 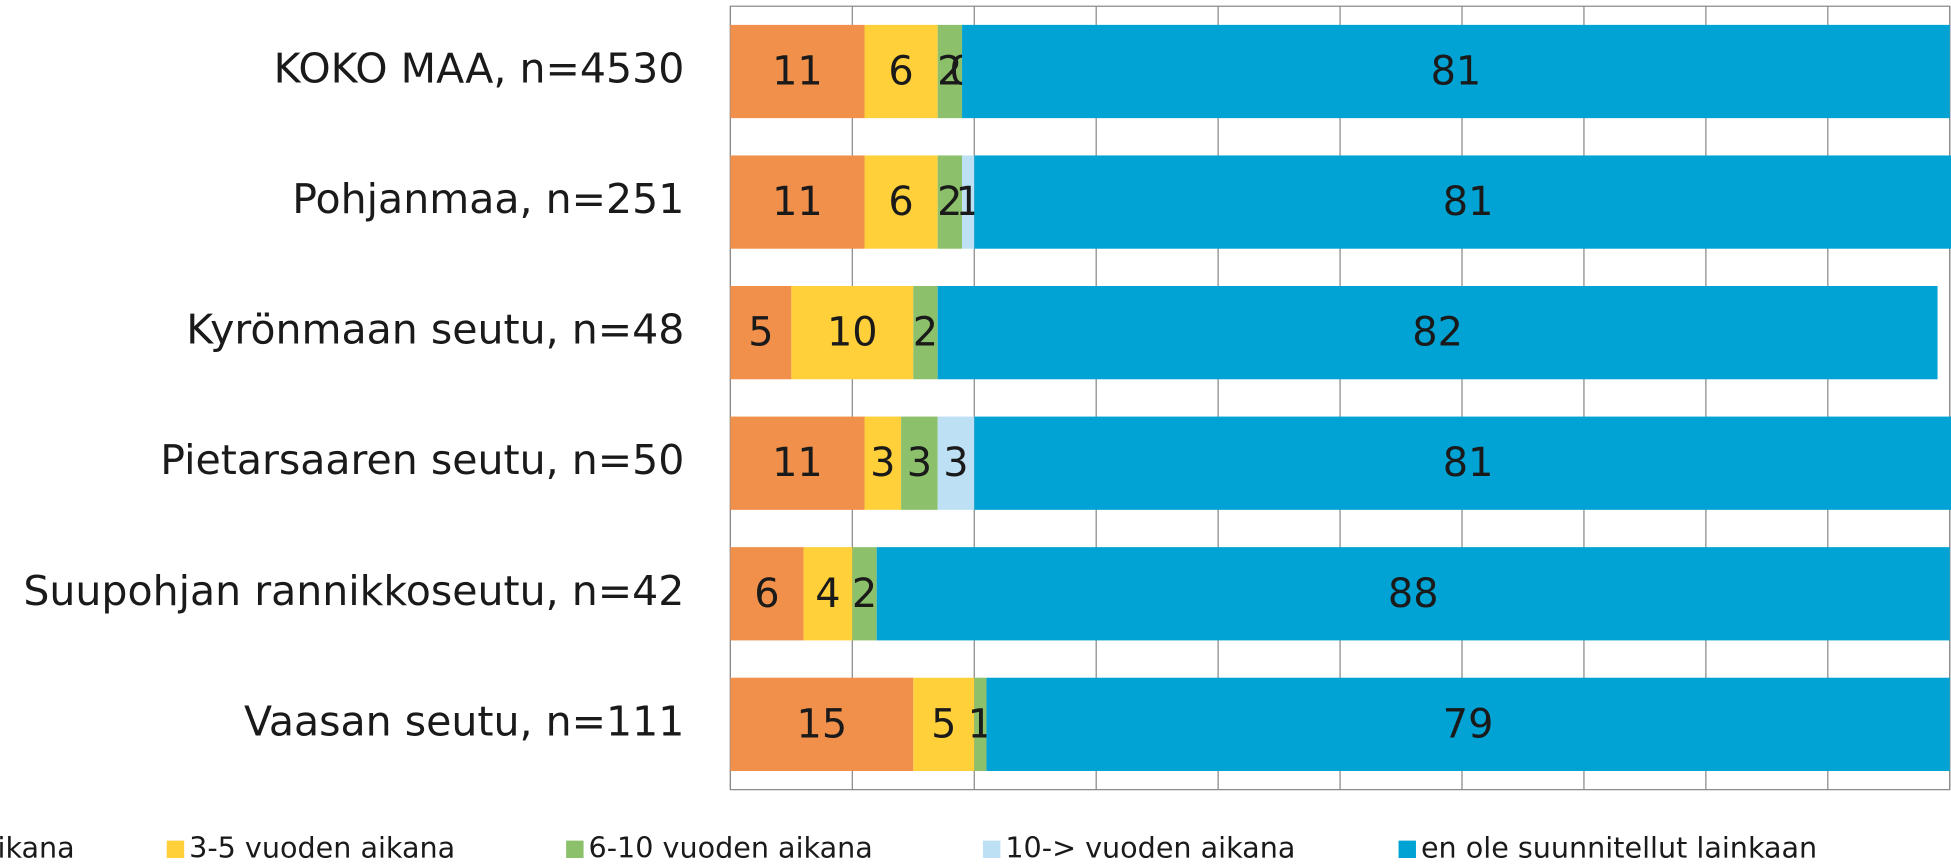 What do you see at coordinates (488, 199) in the screenshot?
I see `category-label: Pohjanmaa, n=251` at bounding box center [488, 199].